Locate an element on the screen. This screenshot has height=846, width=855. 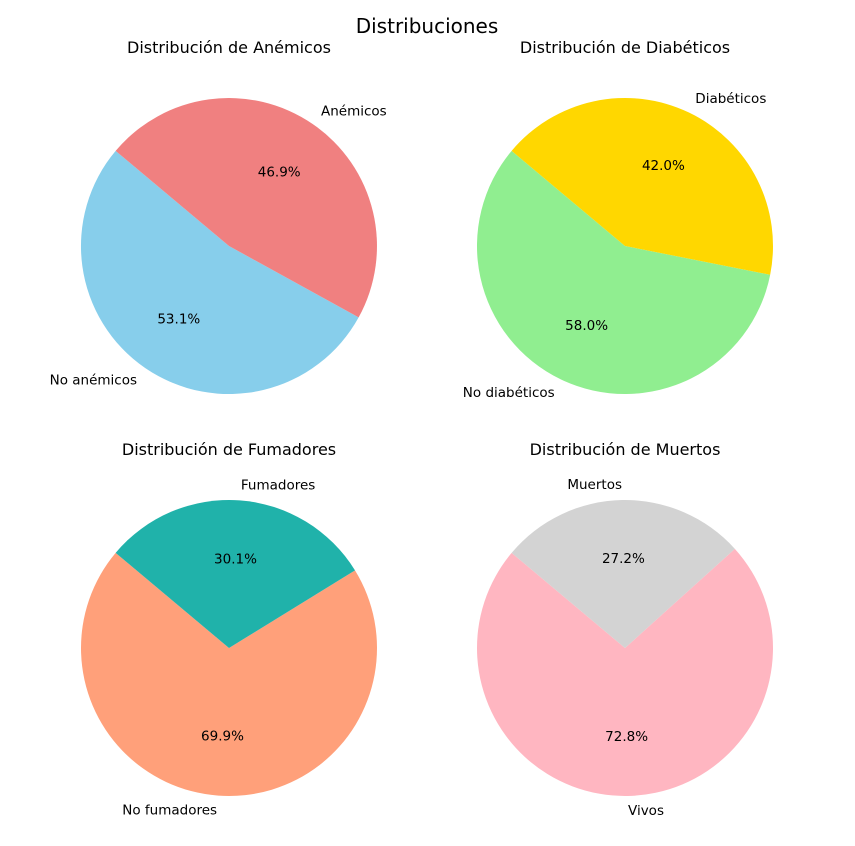
pie-chart-muertos-label-2: Muertos is located at coordinates (594, 485).